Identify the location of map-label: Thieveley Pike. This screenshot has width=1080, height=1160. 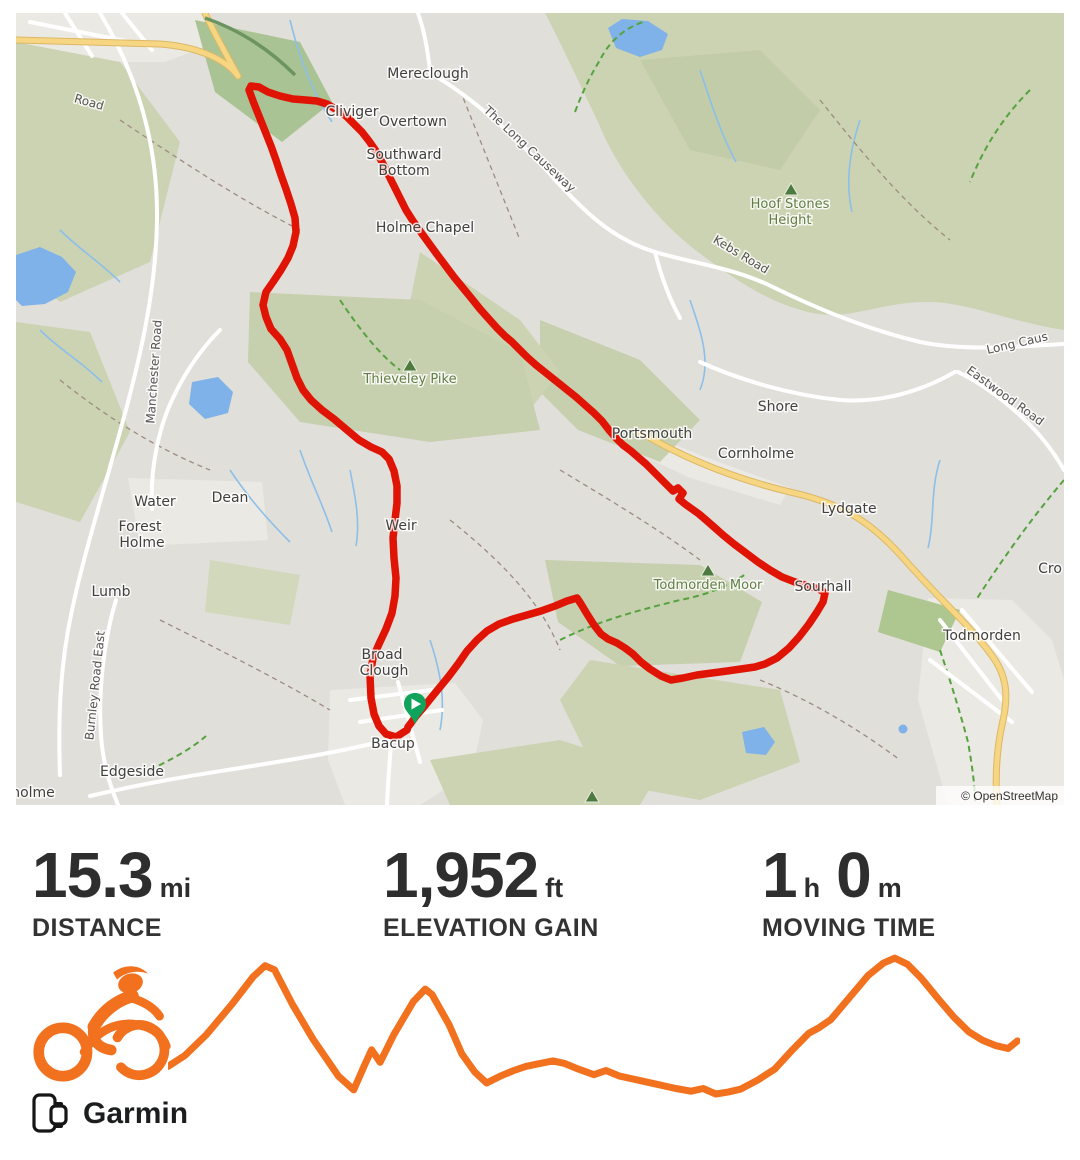
(409, 379).